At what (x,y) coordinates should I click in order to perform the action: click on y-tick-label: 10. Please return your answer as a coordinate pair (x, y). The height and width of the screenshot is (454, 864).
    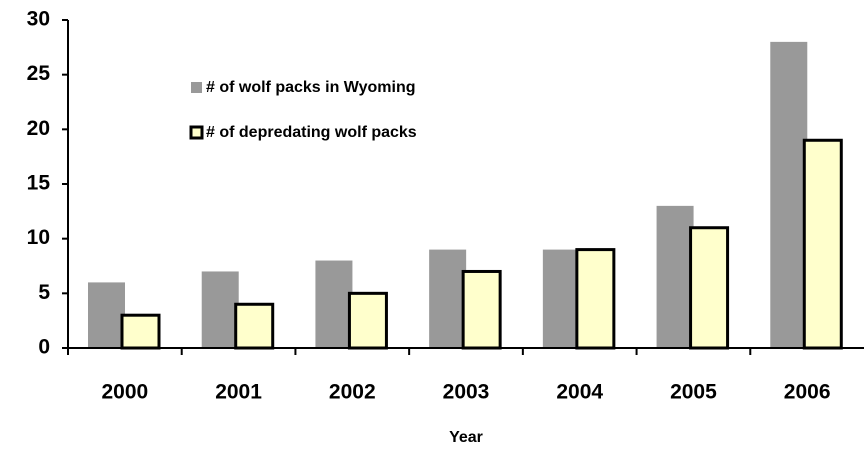
    Looking at the image, I should click on (38, 237).